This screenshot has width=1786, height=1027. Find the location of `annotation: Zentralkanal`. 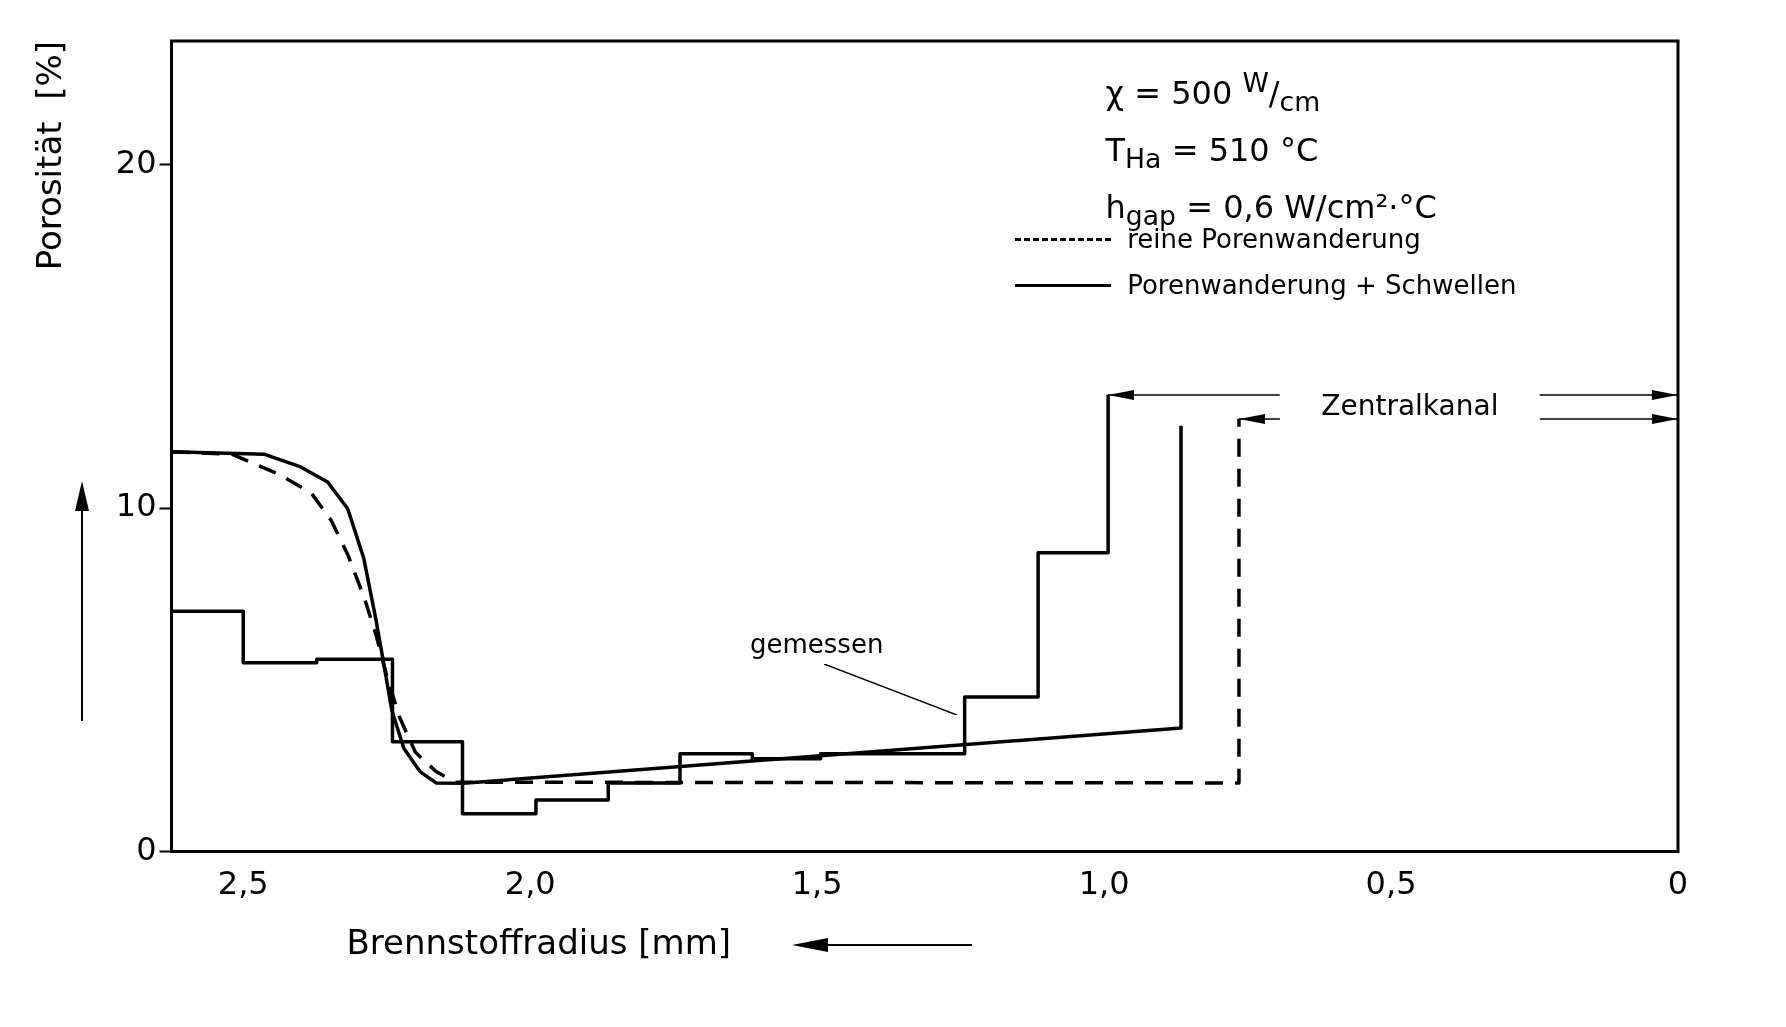

annotation: Zentralkanal is located at coordinates (1410, 405).